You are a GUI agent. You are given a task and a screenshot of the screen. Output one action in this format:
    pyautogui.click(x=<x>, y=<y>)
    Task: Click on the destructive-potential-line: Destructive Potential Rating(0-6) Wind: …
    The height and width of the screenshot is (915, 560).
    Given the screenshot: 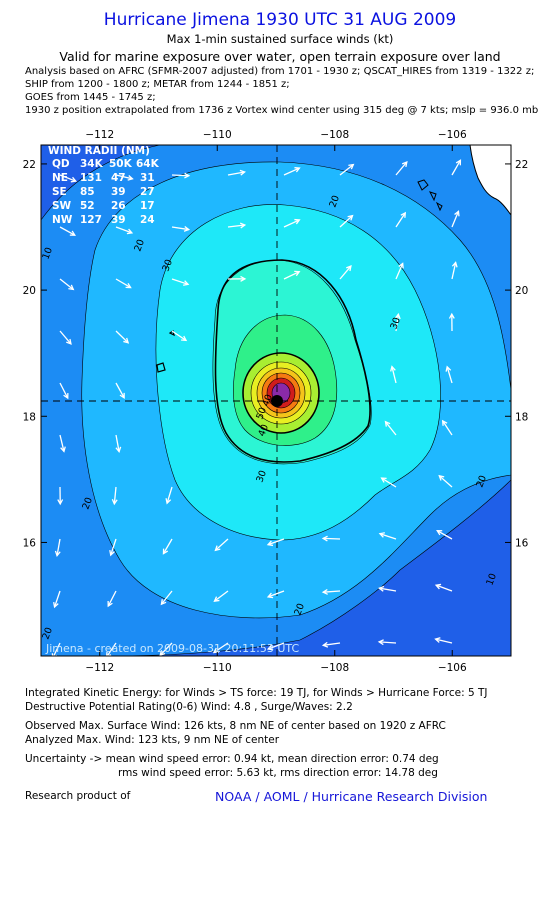 What is the action you would take?
    pyautogui.click(x=189, y=707)
    